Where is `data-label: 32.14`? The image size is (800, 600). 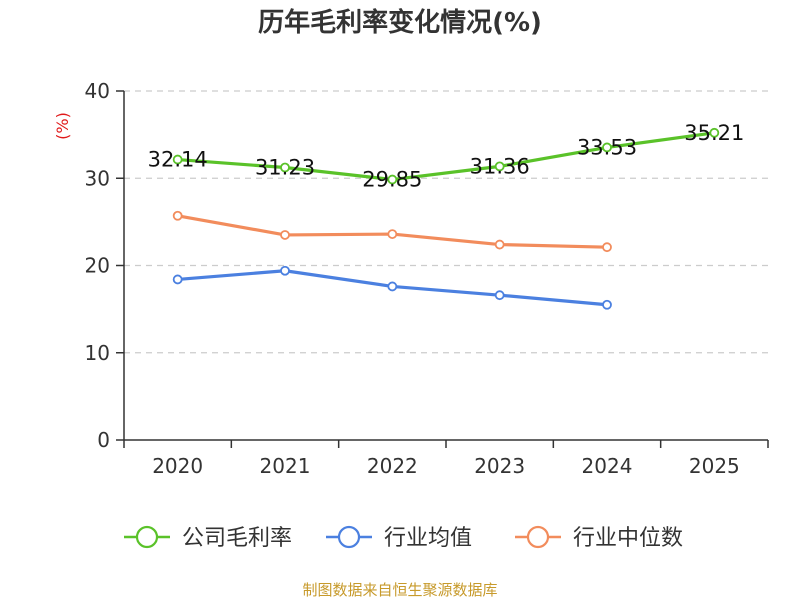
data-label: 32.14 is located at coordinates (178, 160).